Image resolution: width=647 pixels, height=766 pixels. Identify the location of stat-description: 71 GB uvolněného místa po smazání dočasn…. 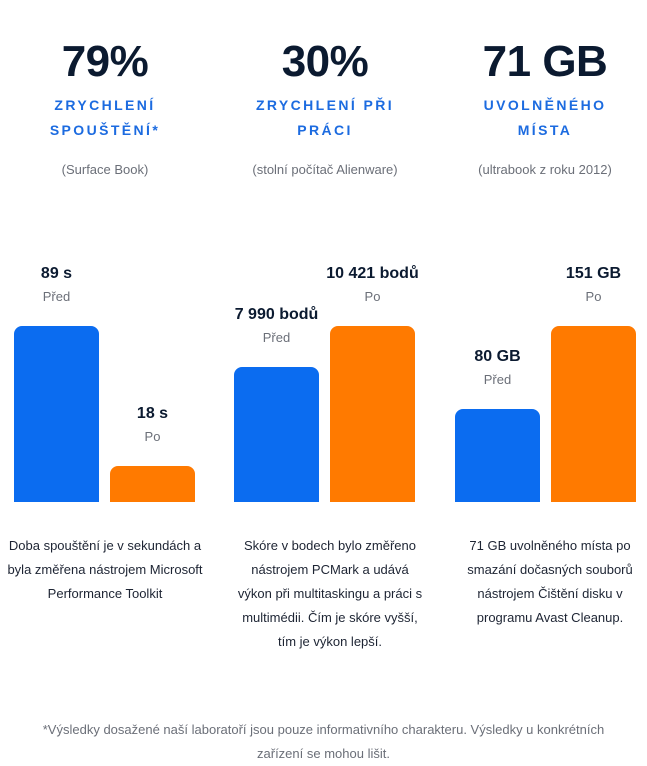
(550, 581).